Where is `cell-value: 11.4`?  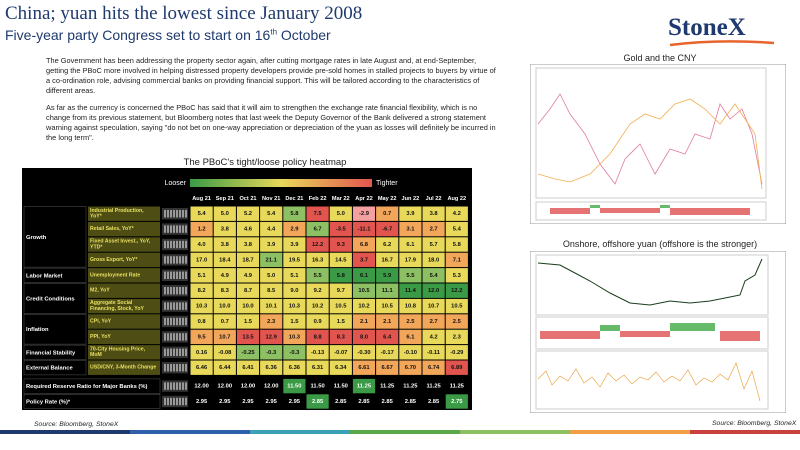 cell-value: 11.4 is located at coordinates (411, 291).